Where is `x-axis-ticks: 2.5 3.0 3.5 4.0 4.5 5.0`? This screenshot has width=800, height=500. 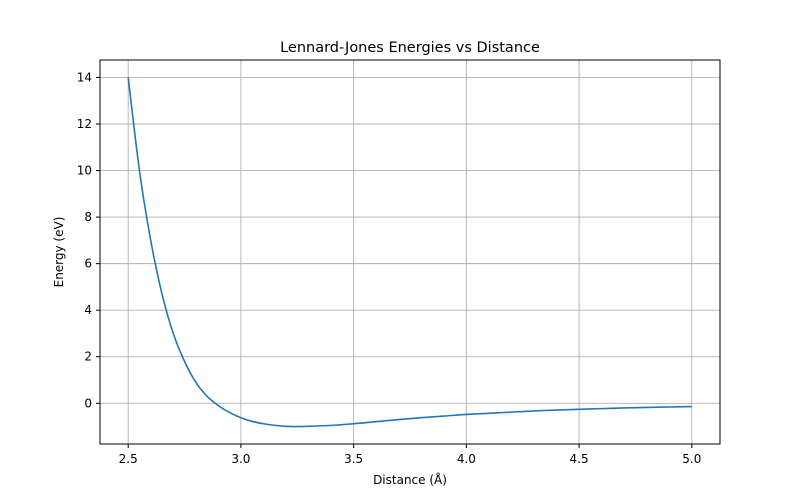 x-axis-ticks: 2.5 3.0 3.5 4.0 4.5 5.0 is located at coordinates (410, 455).